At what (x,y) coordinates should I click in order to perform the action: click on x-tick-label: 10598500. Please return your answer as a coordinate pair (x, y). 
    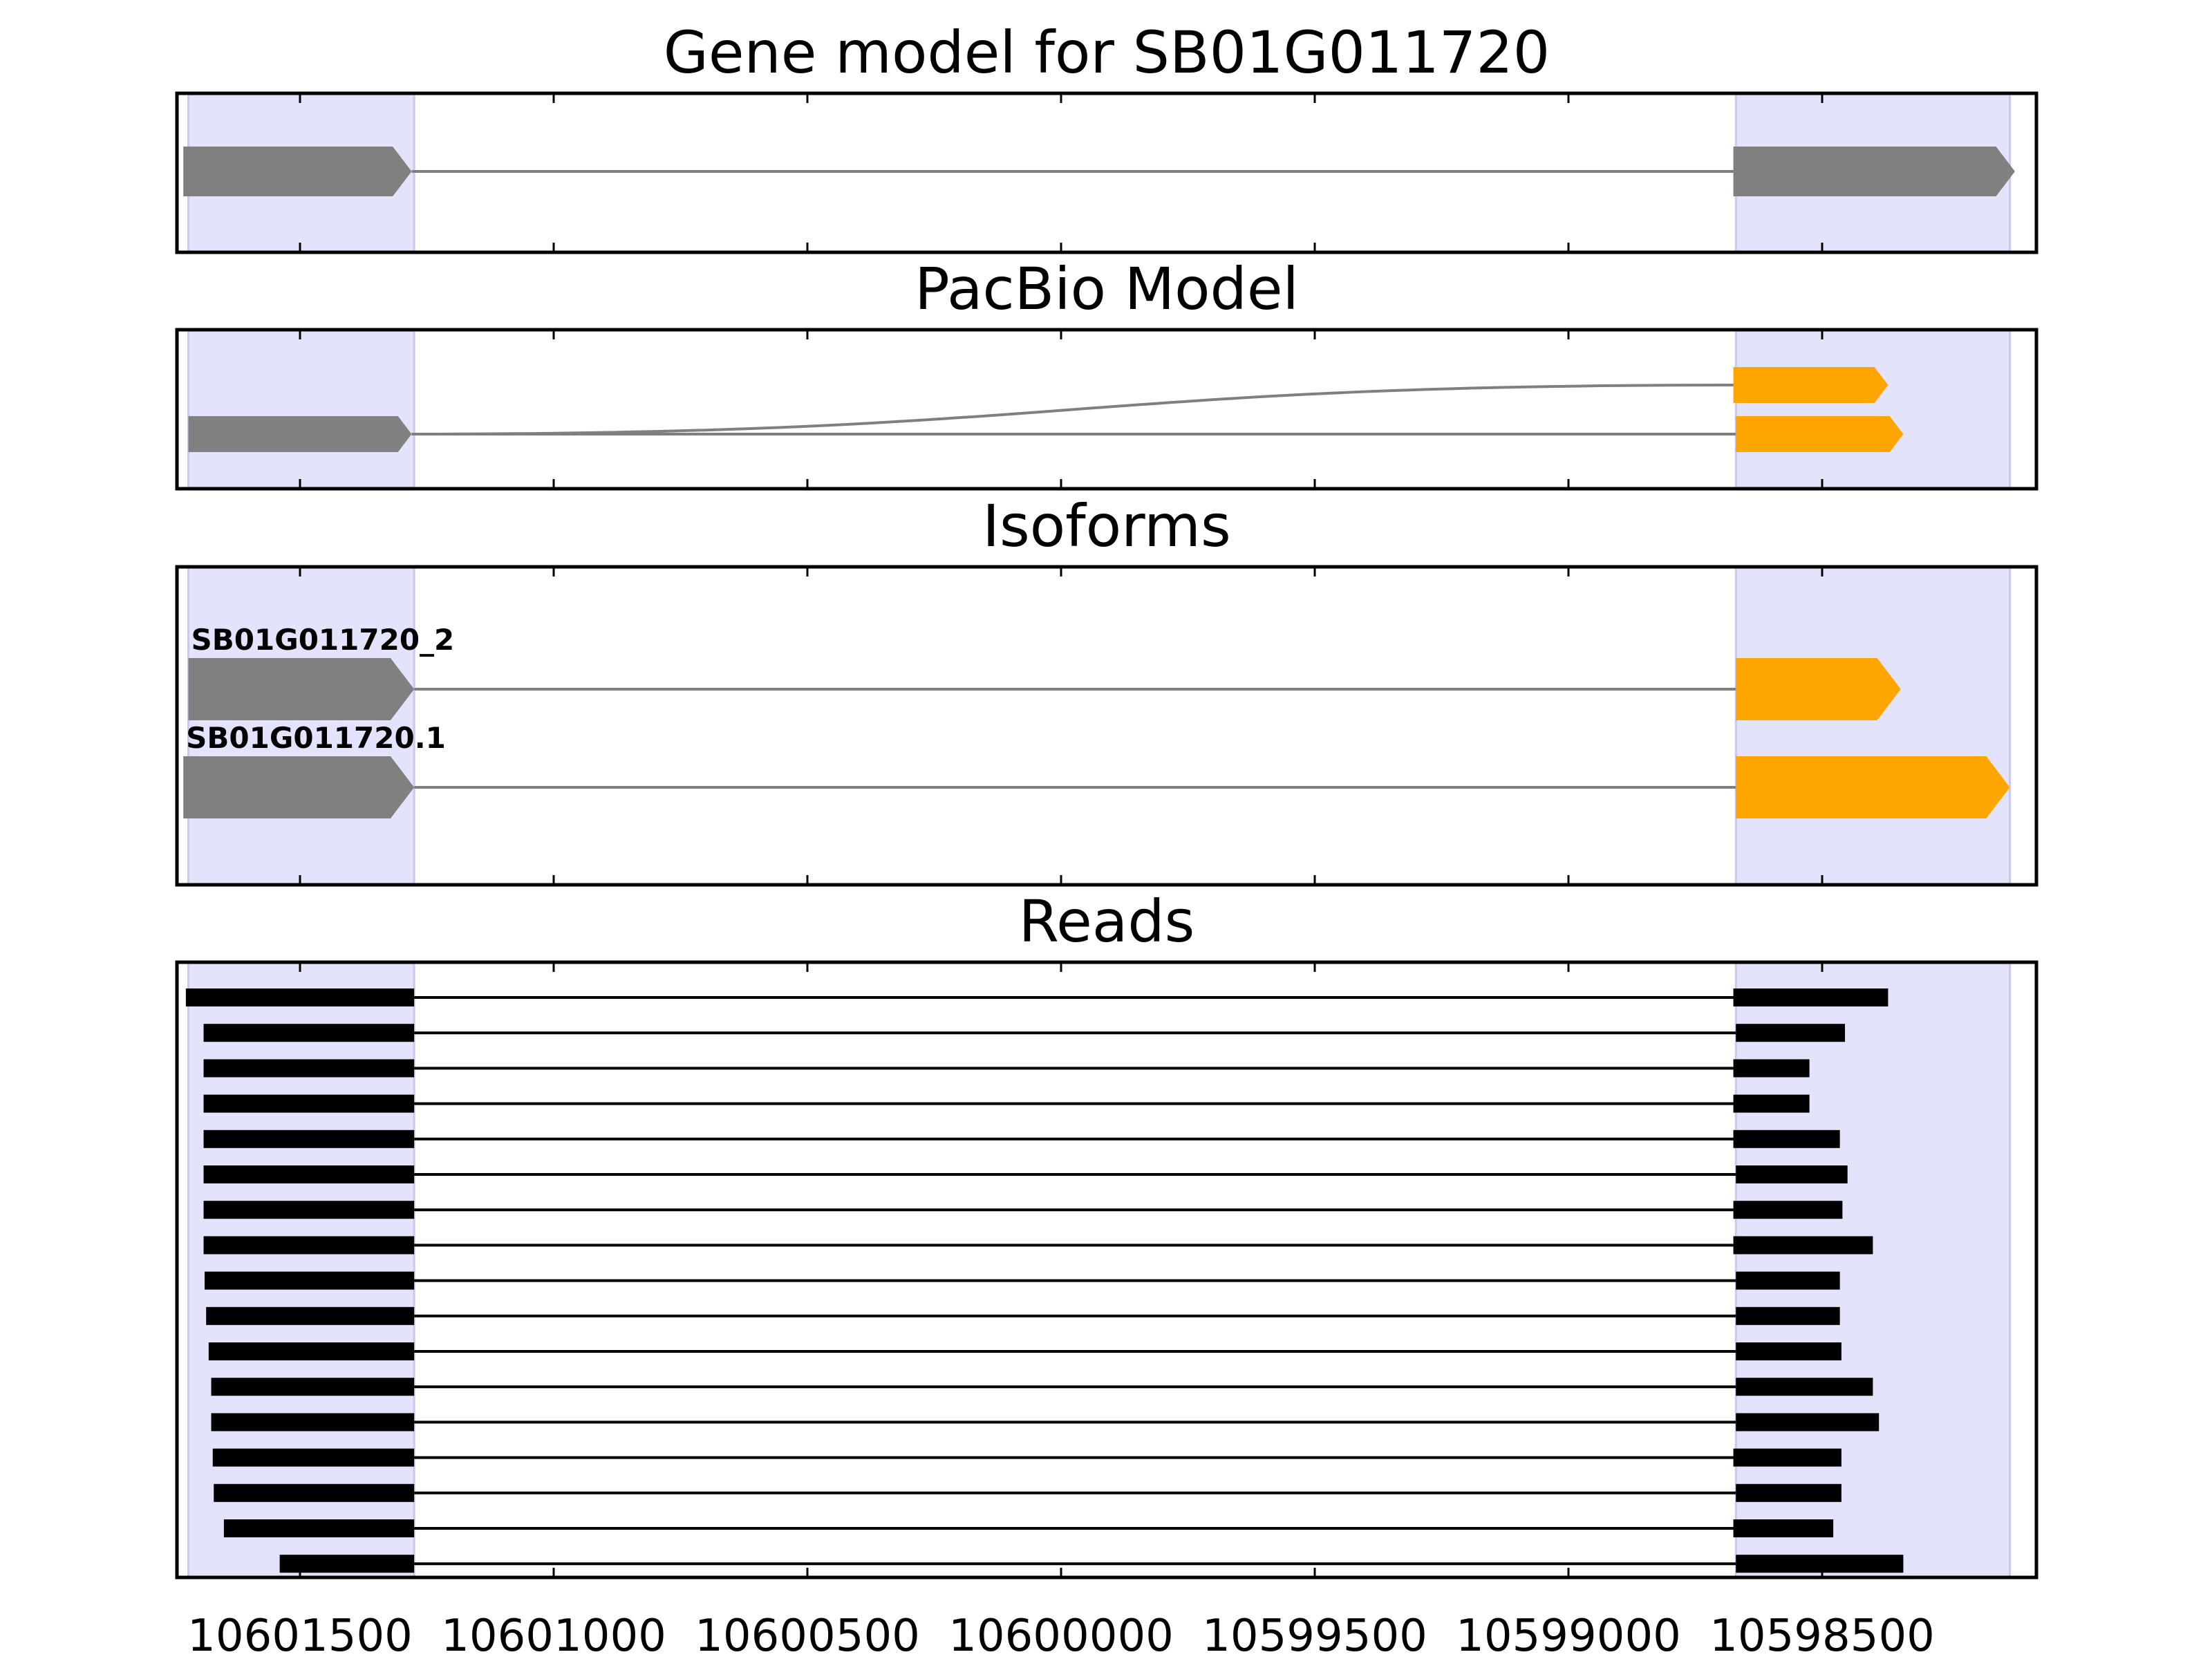
    Looking at the image, I should click on (1822, 1635).